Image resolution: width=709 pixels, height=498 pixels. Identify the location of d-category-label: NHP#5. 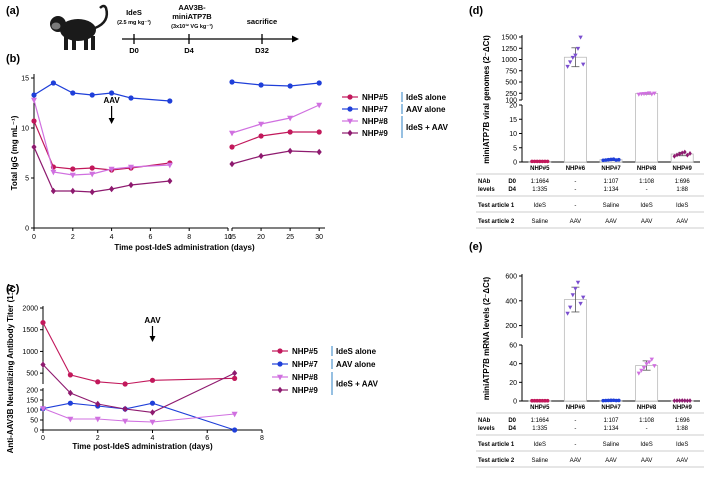
(540, 169).